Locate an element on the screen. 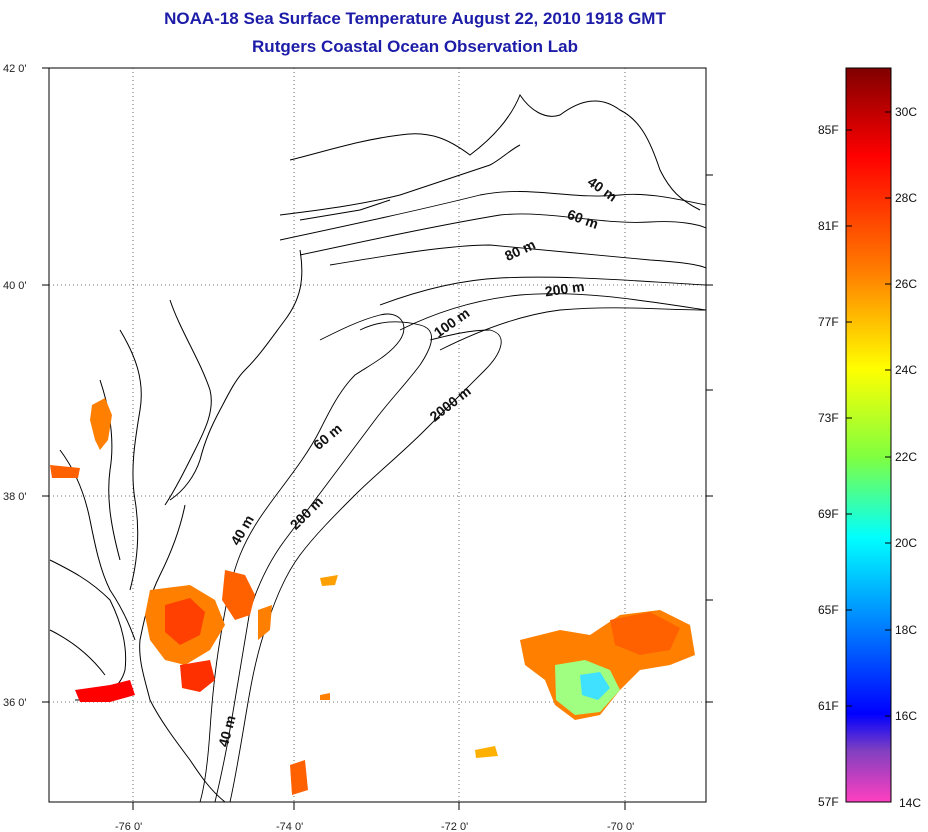  colorbar-c-label: 28C is located at coordinates (906, 198).